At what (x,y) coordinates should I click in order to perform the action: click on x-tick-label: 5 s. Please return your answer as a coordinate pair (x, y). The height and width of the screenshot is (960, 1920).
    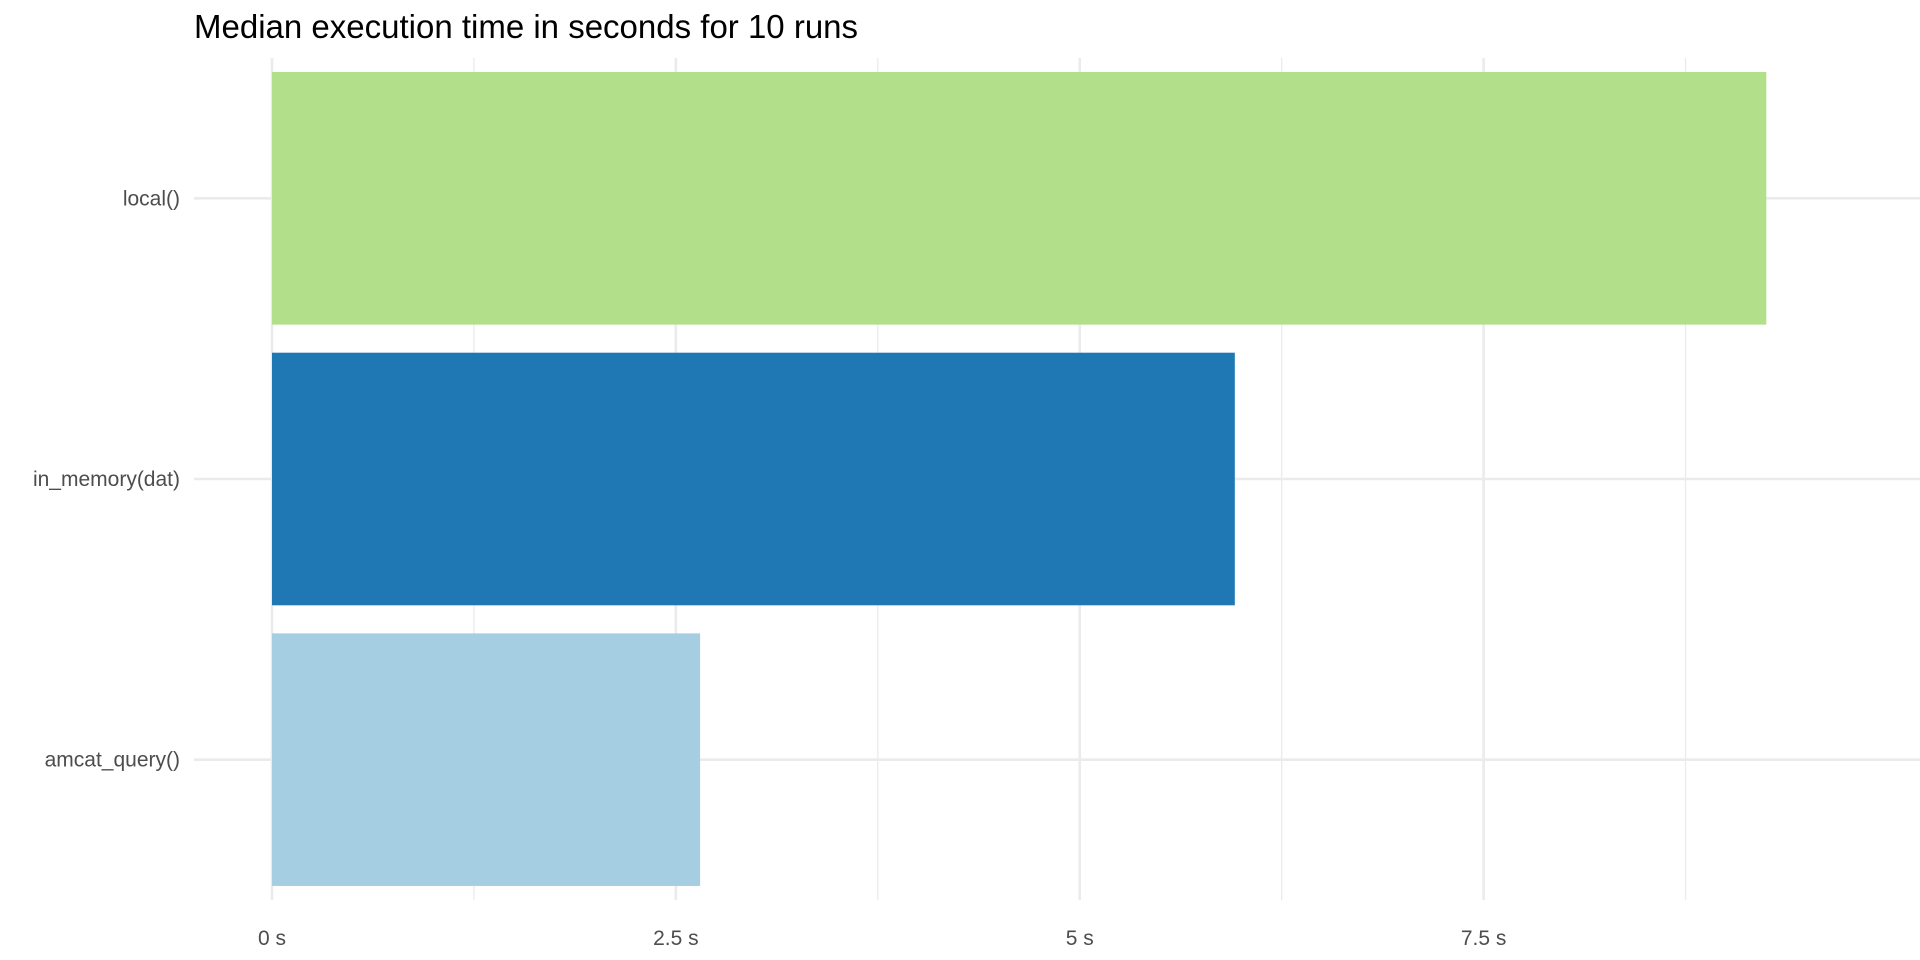
    Looking at the image, I should click on (1080, 938).